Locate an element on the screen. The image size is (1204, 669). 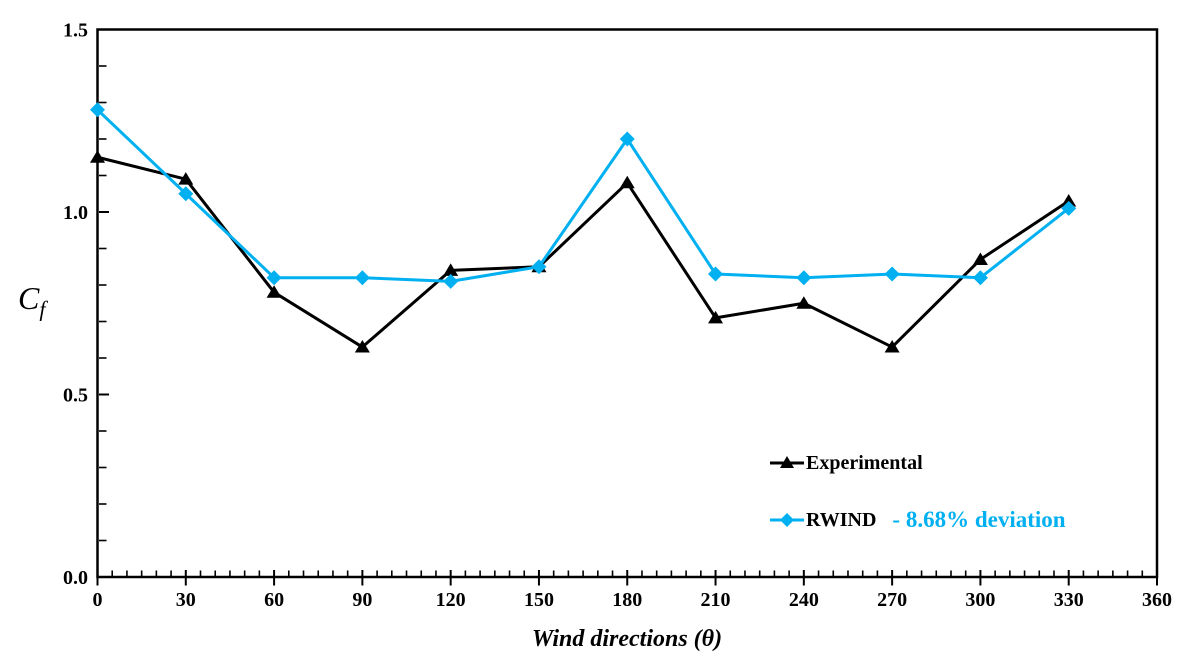
y-tick-label: 1.0 is located at coordinates (75, 213).